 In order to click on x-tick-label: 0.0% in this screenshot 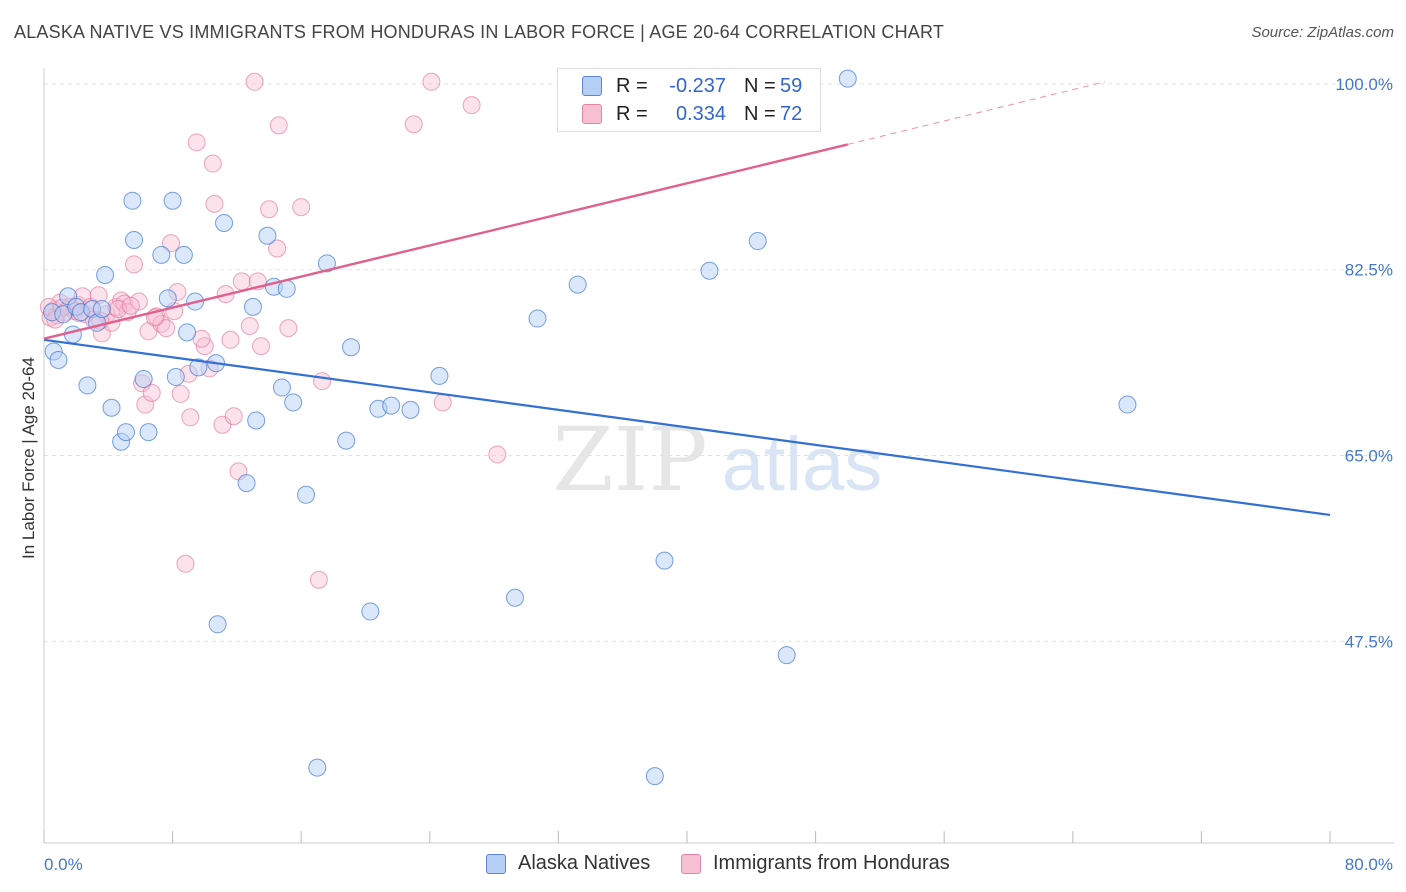, I will do `click(63, 864)`.